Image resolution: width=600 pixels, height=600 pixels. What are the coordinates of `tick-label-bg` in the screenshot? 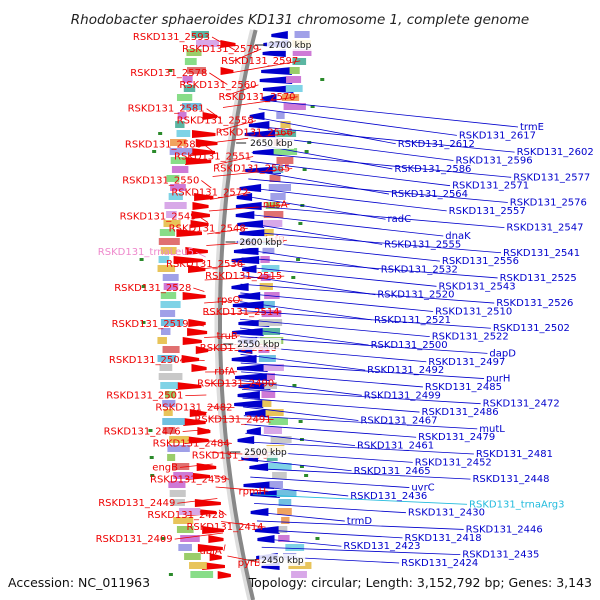 It's located at (282, 560).